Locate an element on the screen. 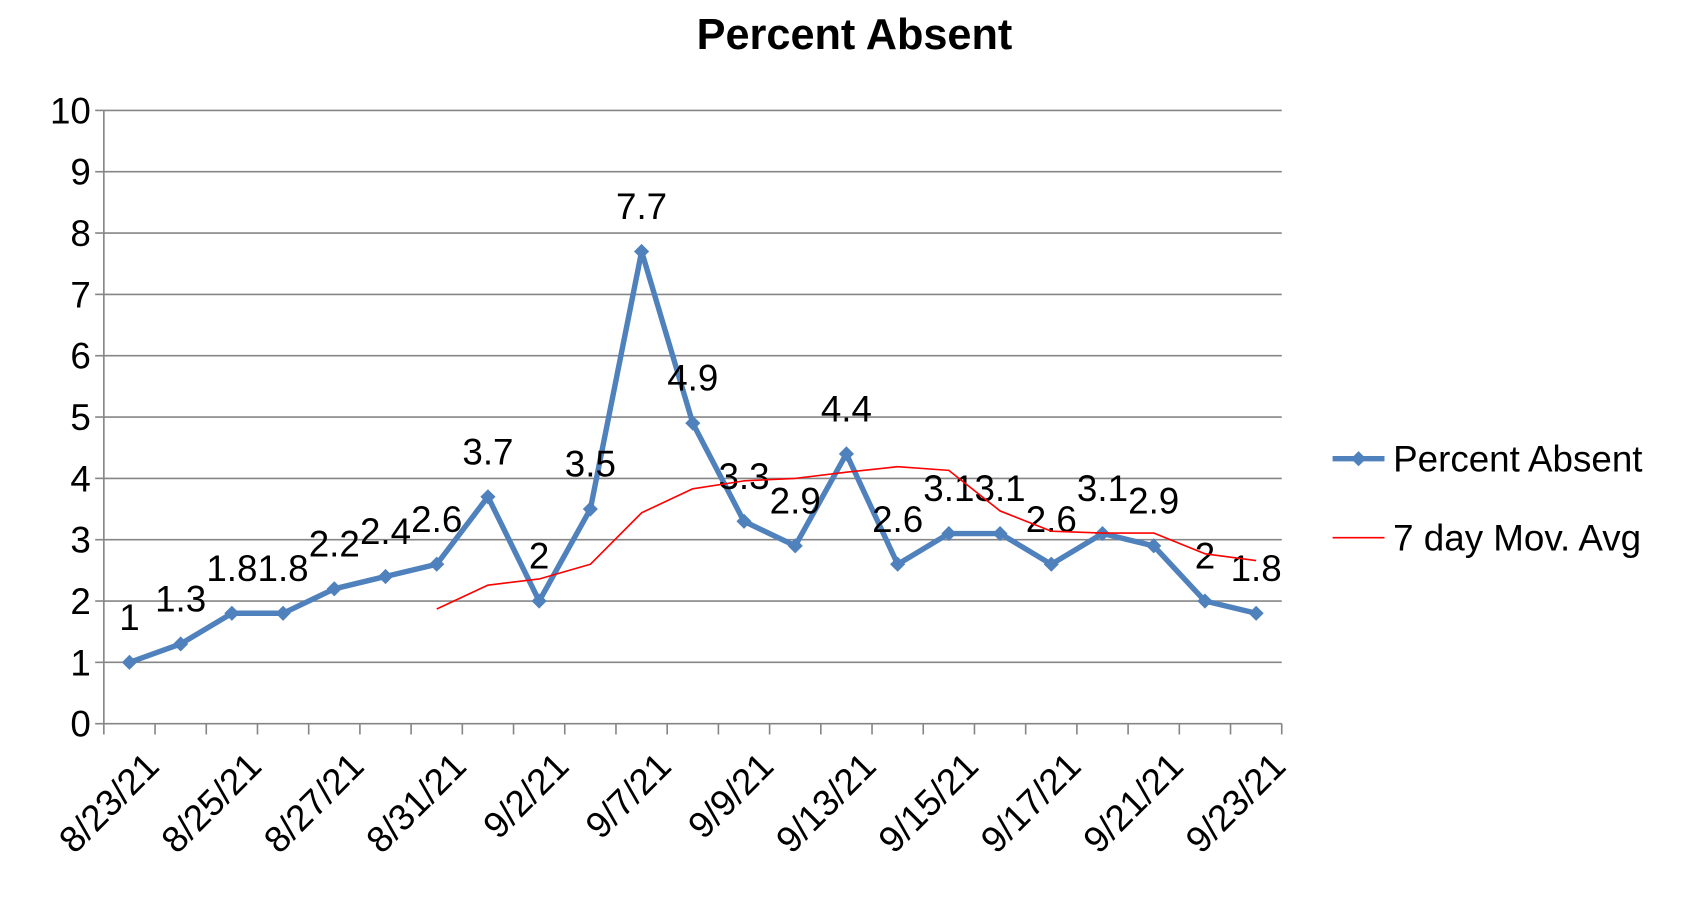 Image resolution: width=1696 pixels, height=904 pixels. legend-label: Percent Absent is located at coordinates (1517, 459).